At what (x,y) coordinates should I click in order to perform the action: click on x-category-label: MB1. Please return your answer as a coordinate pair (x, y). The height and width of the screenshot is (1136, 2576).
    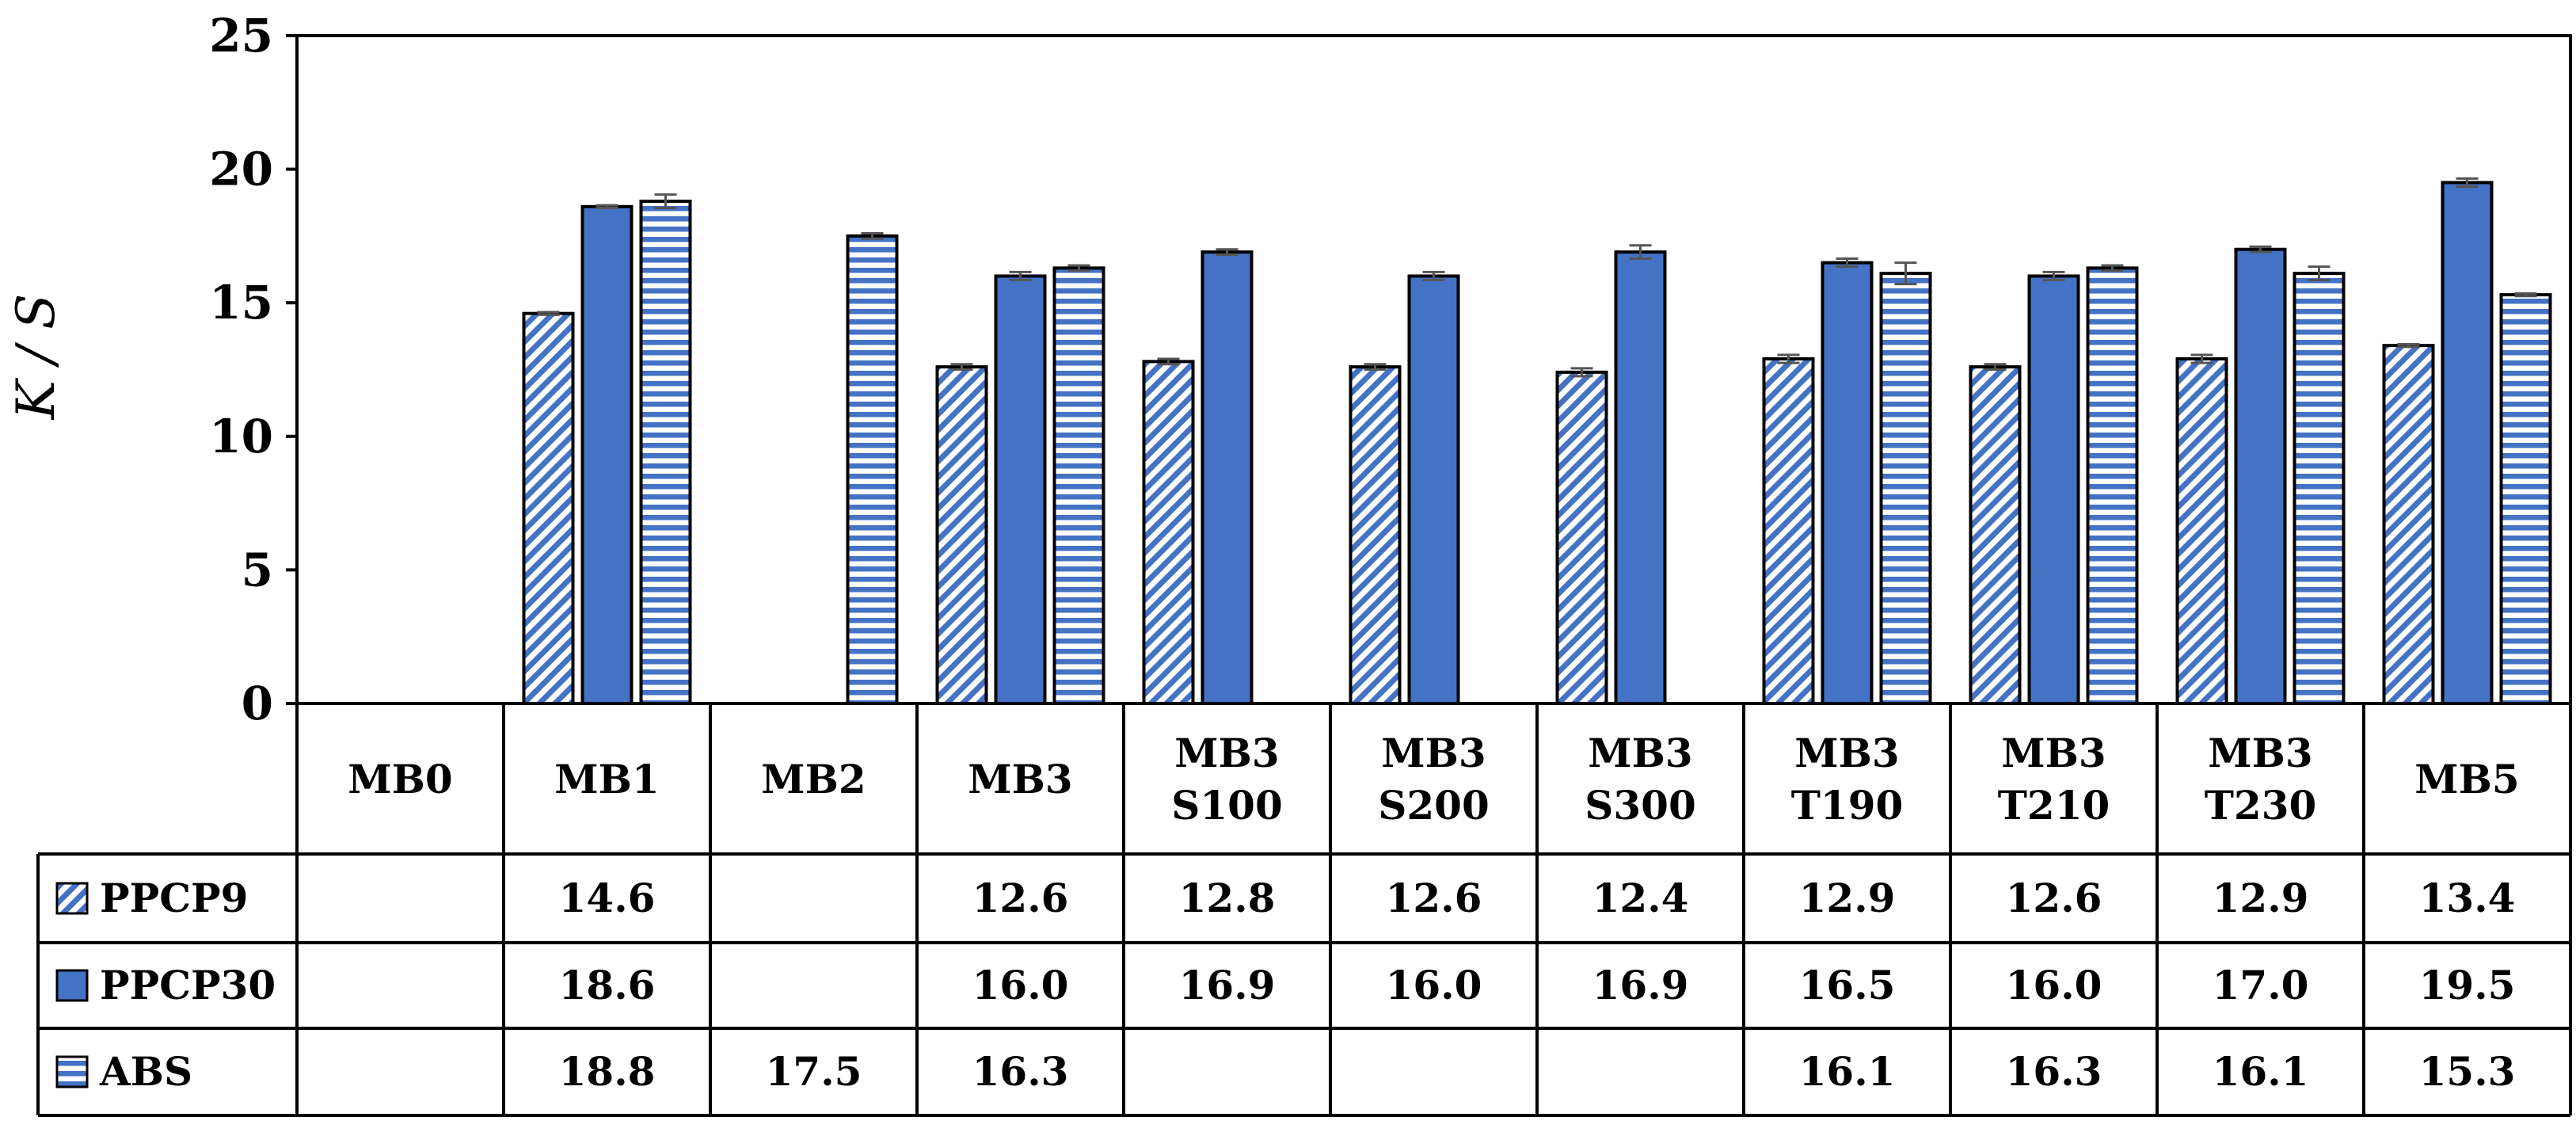
    Looking at the image, I should click on (606, 779).